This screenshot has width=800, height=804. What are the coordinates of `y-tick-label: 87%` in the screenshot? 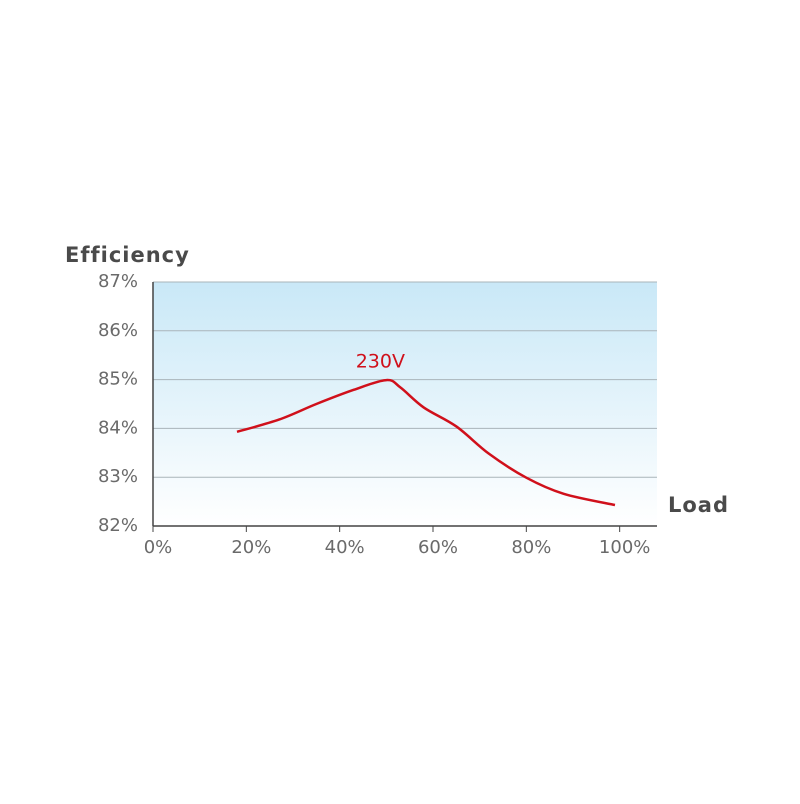 It's located at (118, 281).